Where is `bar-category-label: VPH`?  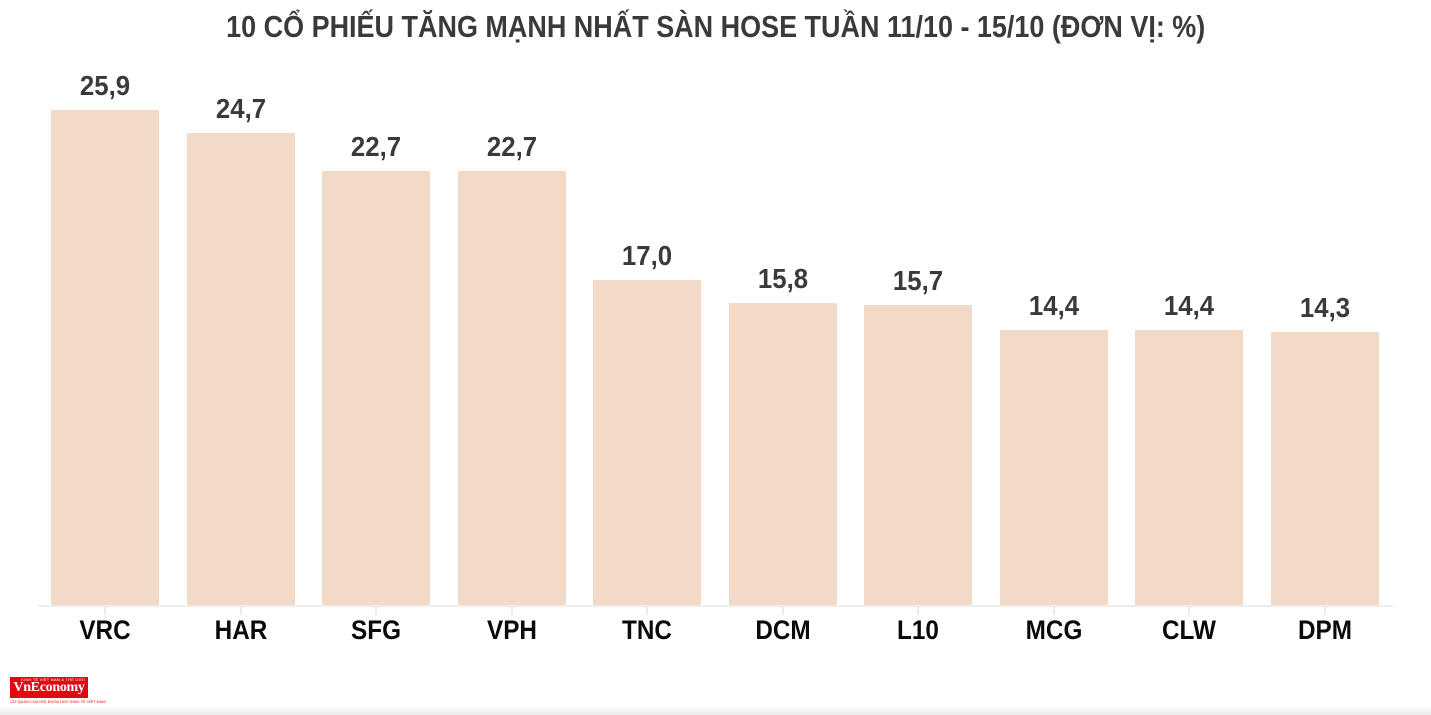
bar-category-label: VPH is located at coordinates (511, 630).